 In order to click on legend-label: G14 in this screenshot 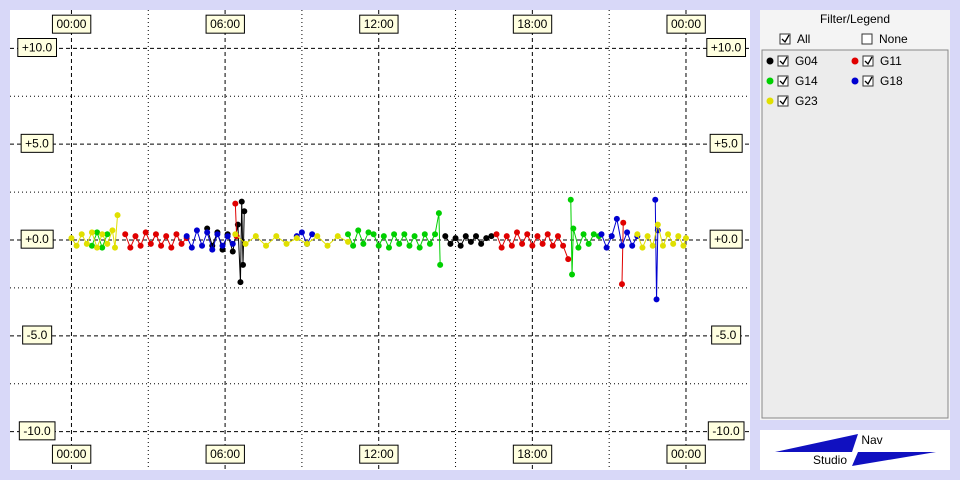, I will do `click(806, 81)`.